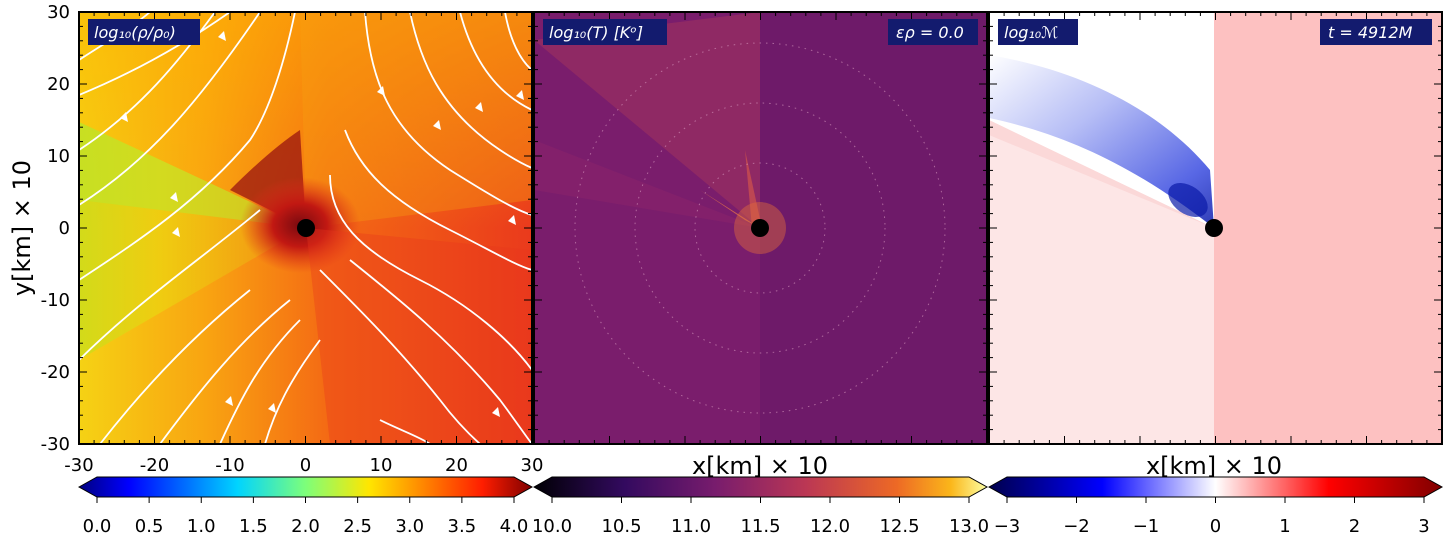 The width and height of the screenshot is (1454, 541). I want to click on epsilon-label-box, so click(933, 32).